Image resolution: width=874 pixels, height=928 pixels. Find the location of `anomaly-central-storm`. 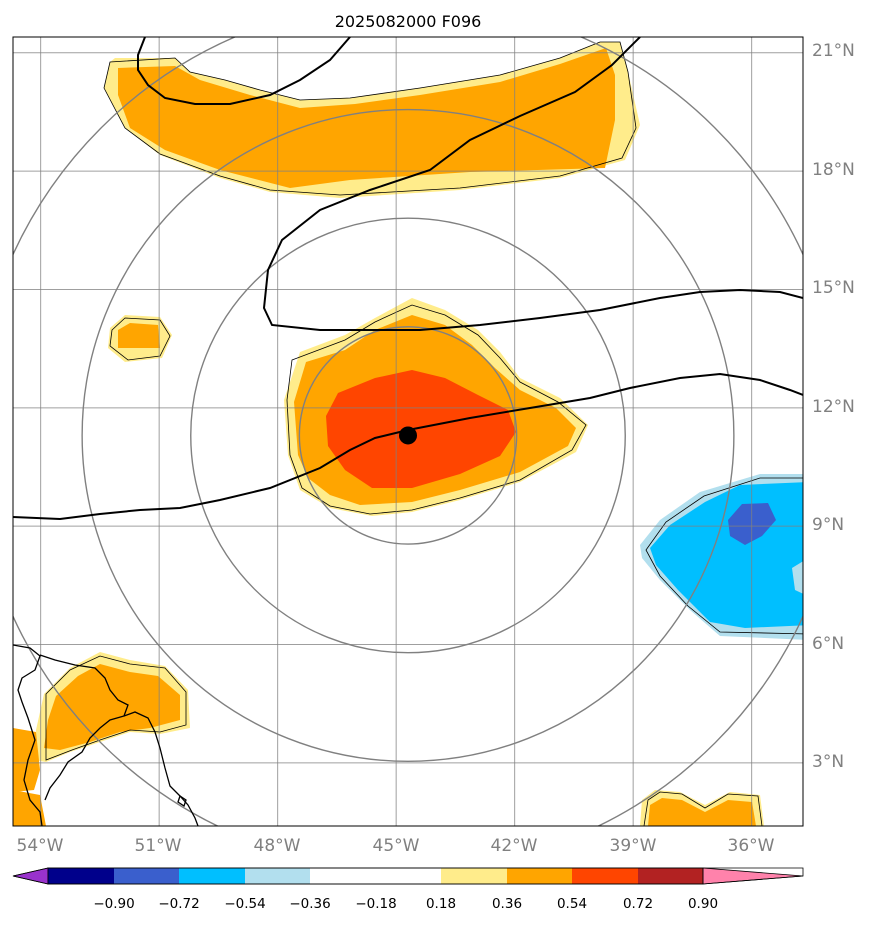

anomaly-central-storm is located at coordinates (436, 407).